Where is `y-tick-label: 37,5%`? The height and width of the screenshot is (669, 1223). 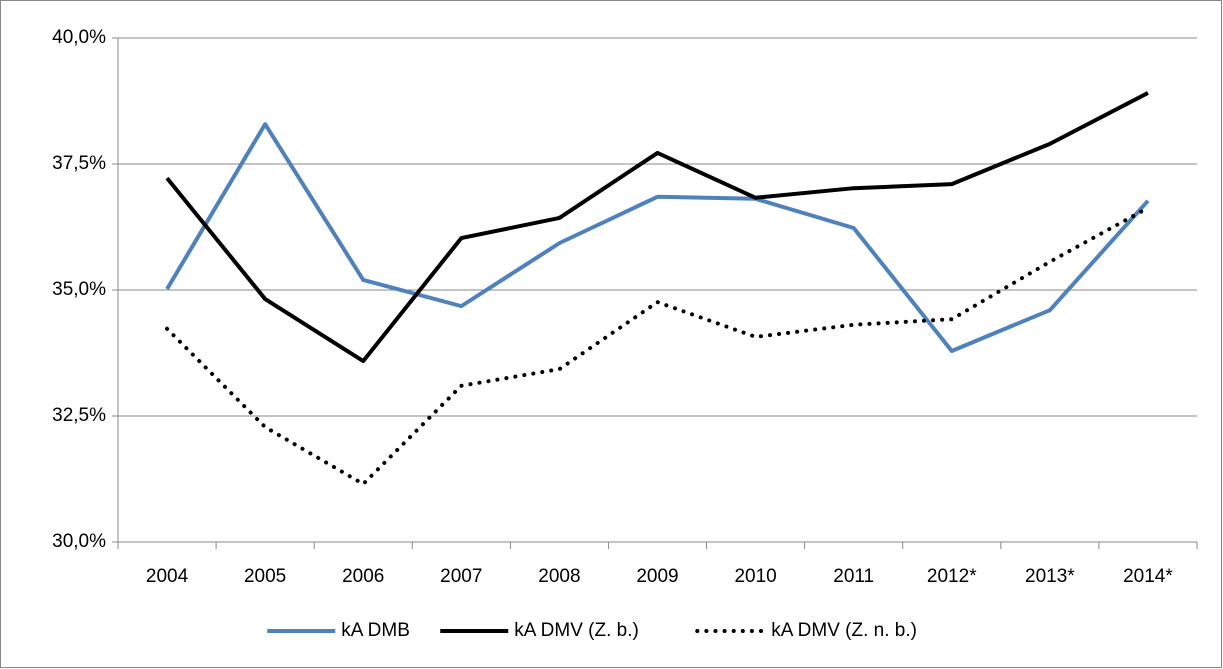 y-tick-label: 37,5% is located at coordinates (79, 163).